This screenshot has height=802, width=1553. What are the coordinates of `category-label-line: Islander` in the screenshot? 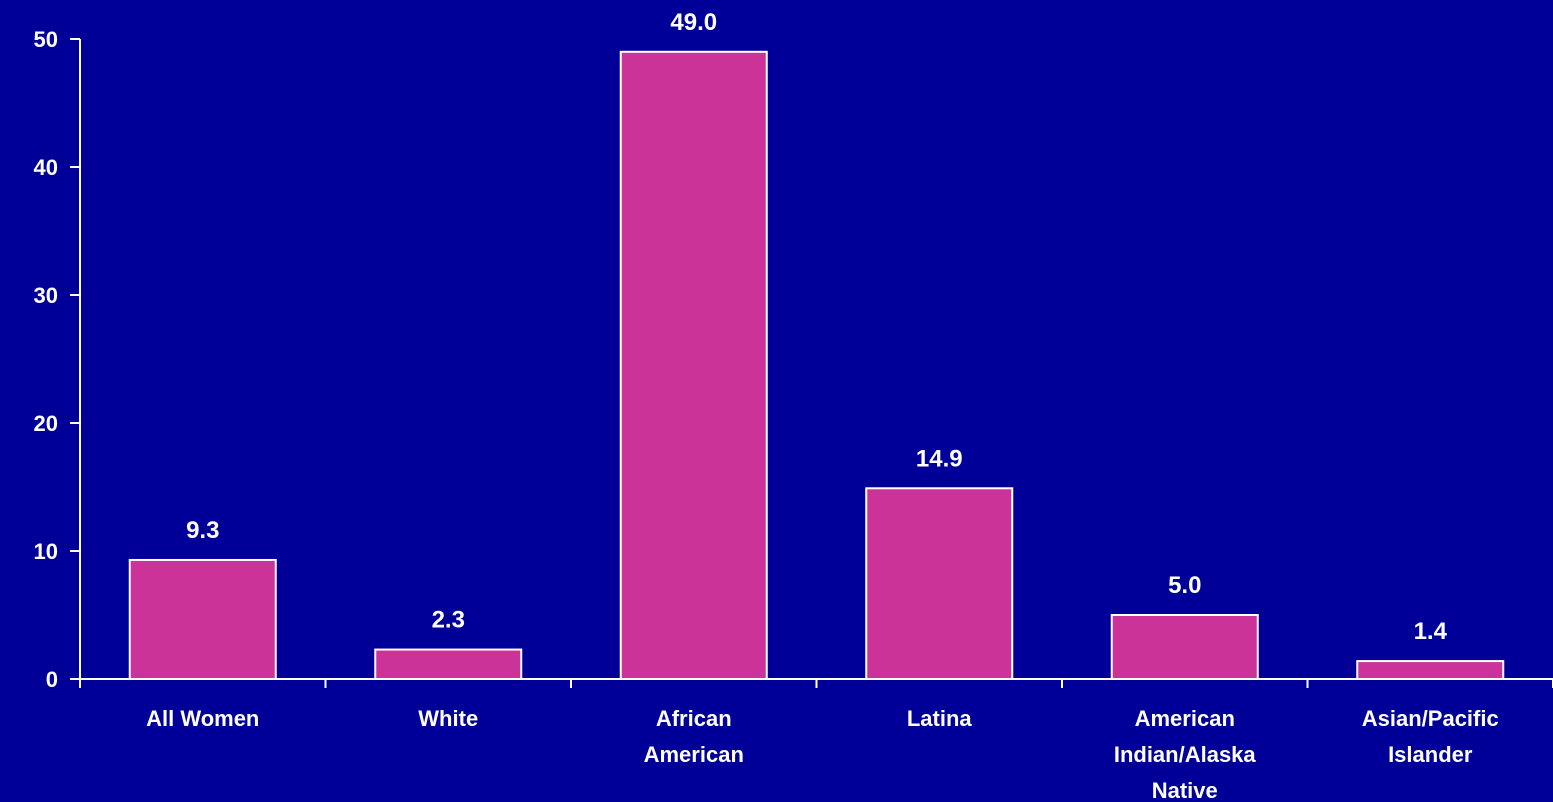 It's located at (1430, 754).